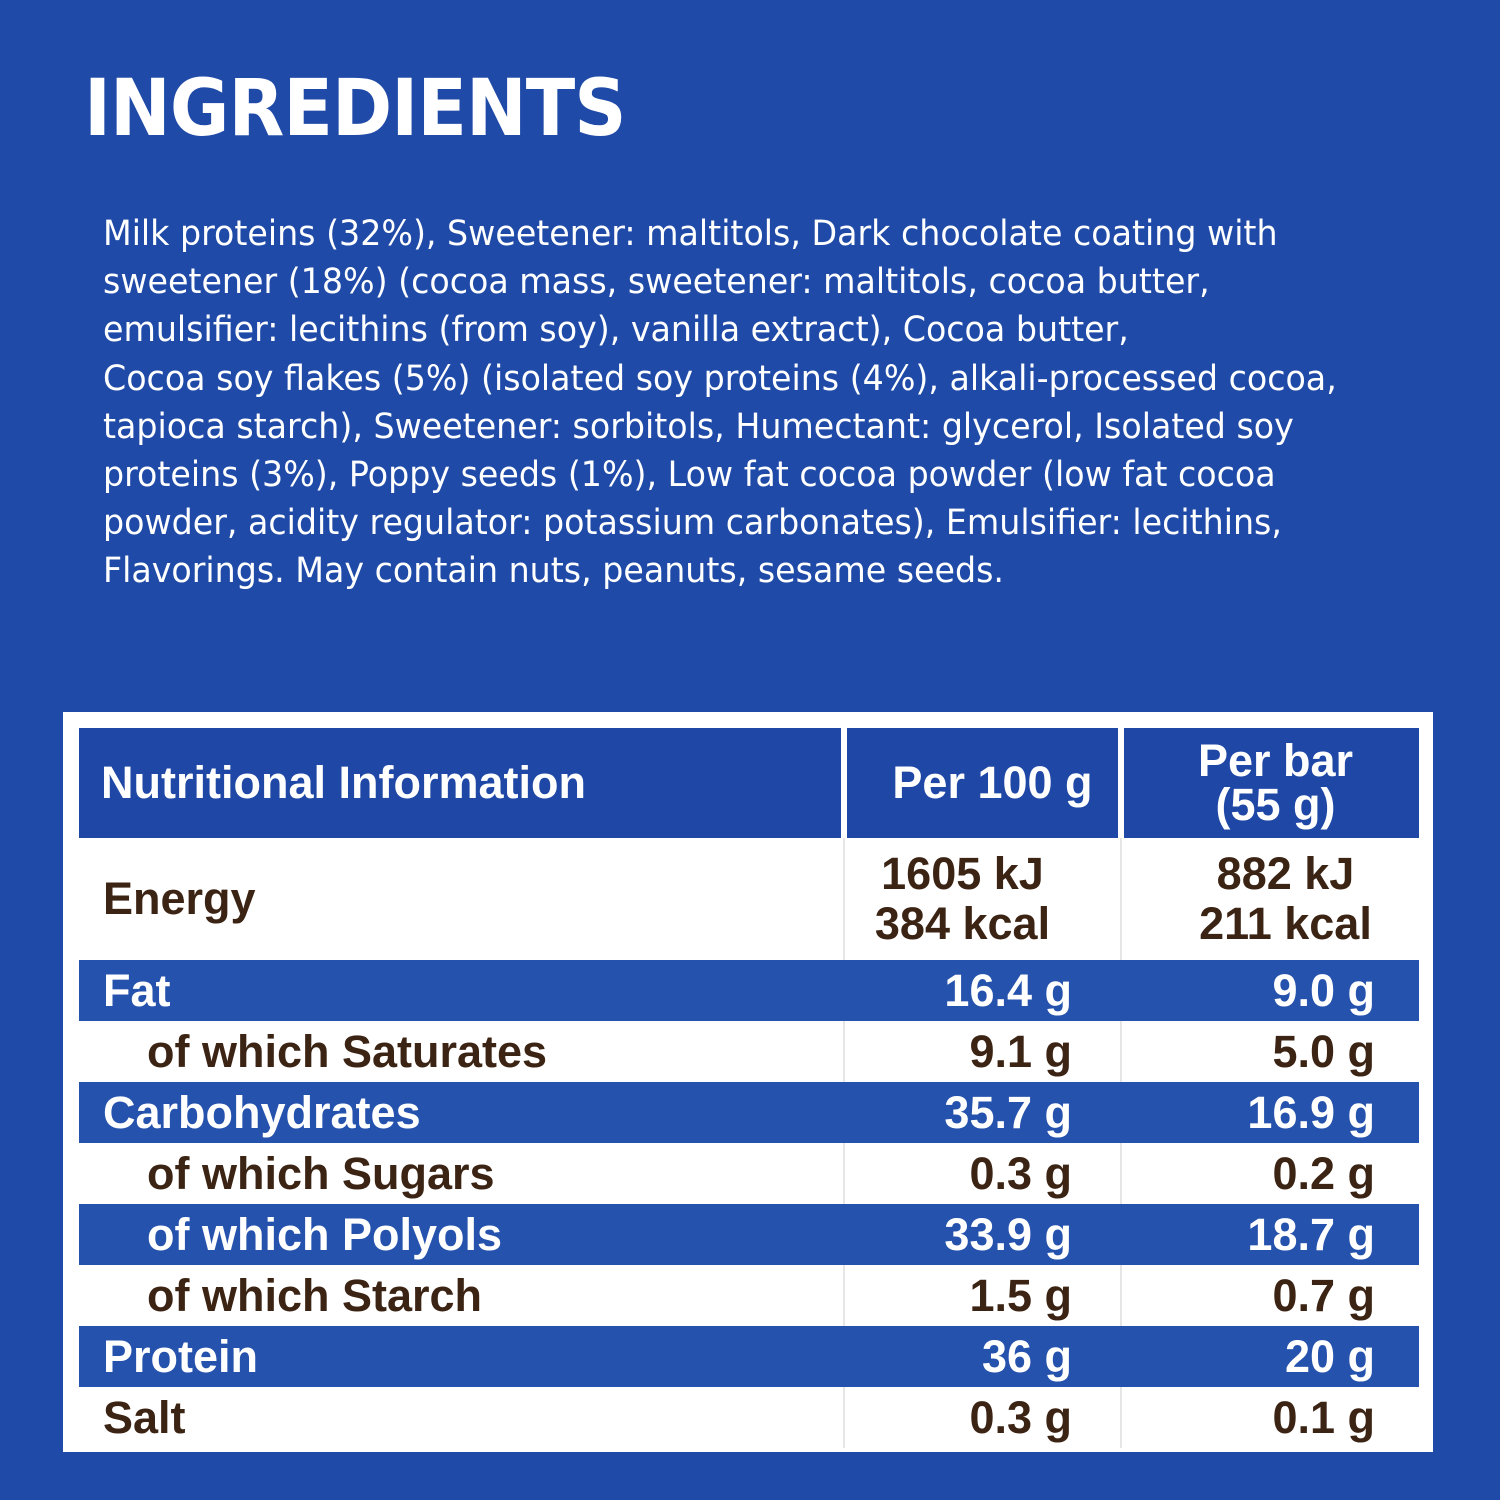 The width and height of the screenshot is (1500, 1500). I want to click on table-row: of which Polyols 33.9 g 18.7 g, so click(749, 1234).